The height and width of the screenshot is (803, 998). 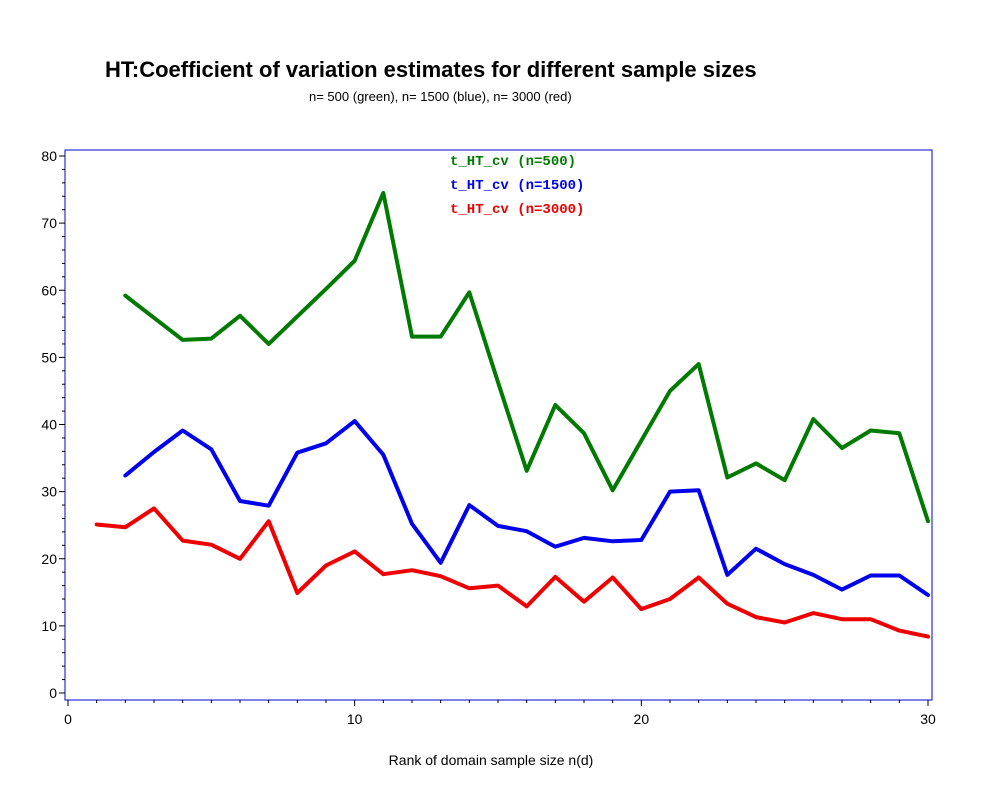 What do you see at coordinates (49, 357) in the screenshot?
I see `y-tick-label: 50` at bounding box center [49, 357].